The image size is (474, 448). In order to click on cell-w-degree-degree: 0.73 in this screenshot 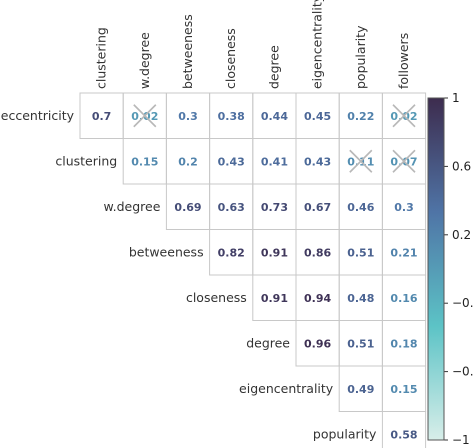, I will do `click(274, 206)`.